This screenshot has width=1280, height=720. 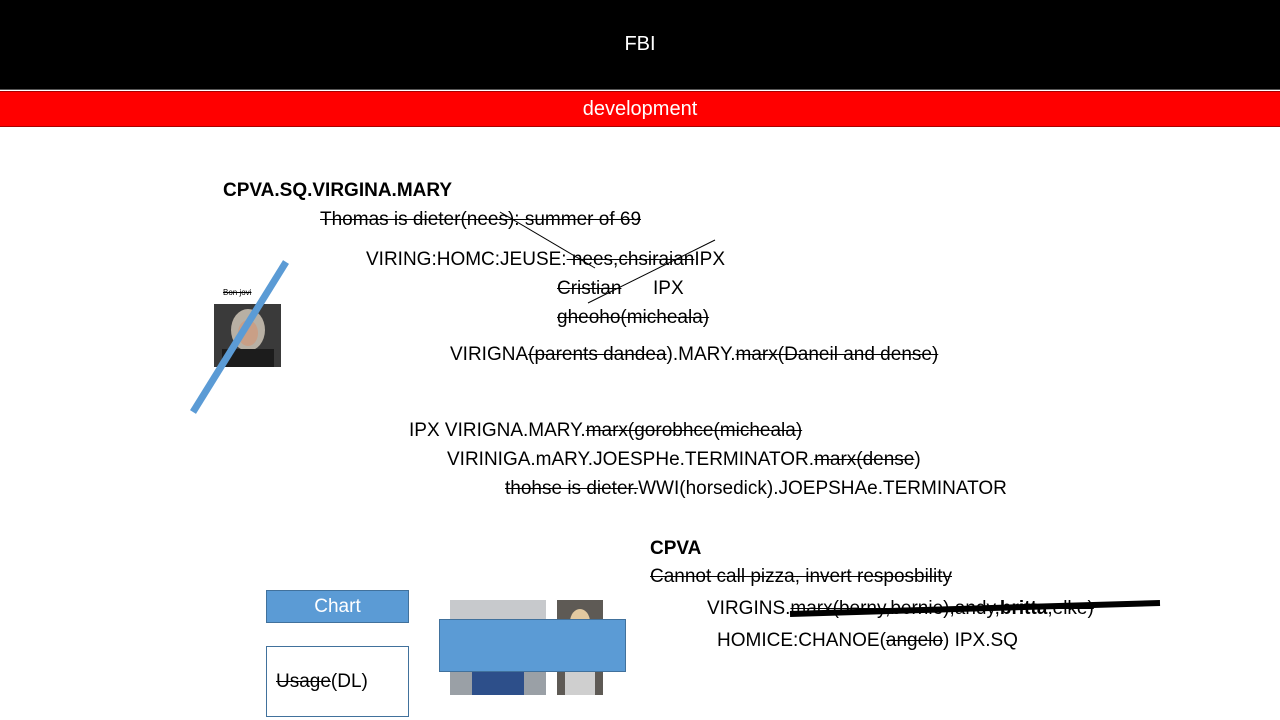 I want to click on portrait-photo, so click(x=247, y=335).